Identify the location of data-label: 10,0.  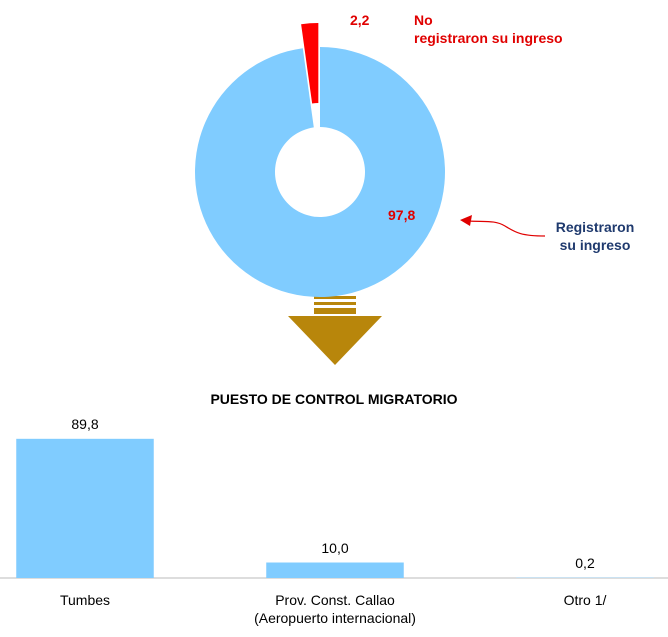
(335, 547).